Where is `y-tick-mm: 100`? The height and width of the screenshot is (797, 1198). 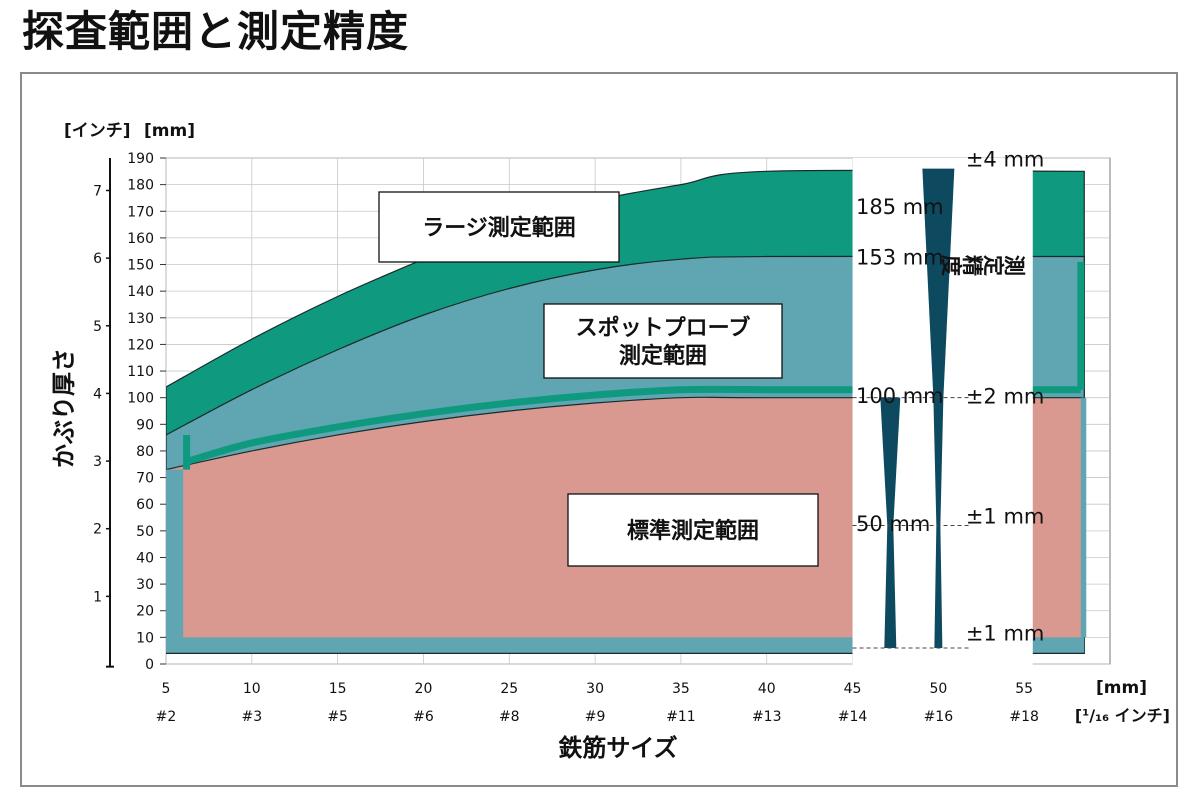 y-tick-mm: 100 is located at coordinates (140, 399).